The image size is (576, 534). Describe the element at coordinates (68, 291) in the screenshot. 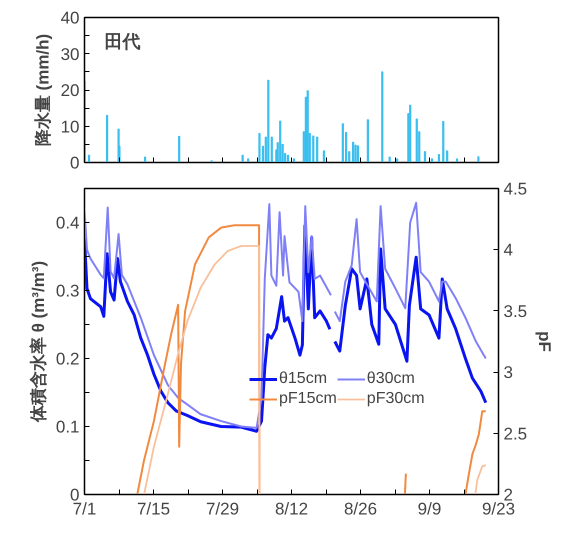

I see `y-tick-label: 0.3` at that location.